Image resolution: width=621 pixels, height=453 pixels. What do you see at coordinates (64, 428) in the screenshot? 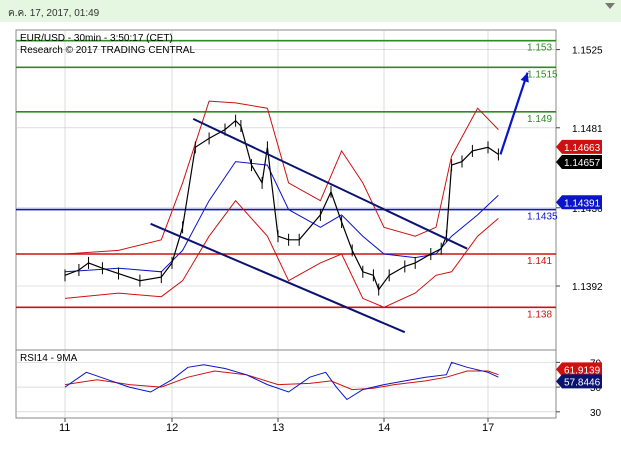
I see `x-tick-label-0: 11` at bounding box center [64, 428].